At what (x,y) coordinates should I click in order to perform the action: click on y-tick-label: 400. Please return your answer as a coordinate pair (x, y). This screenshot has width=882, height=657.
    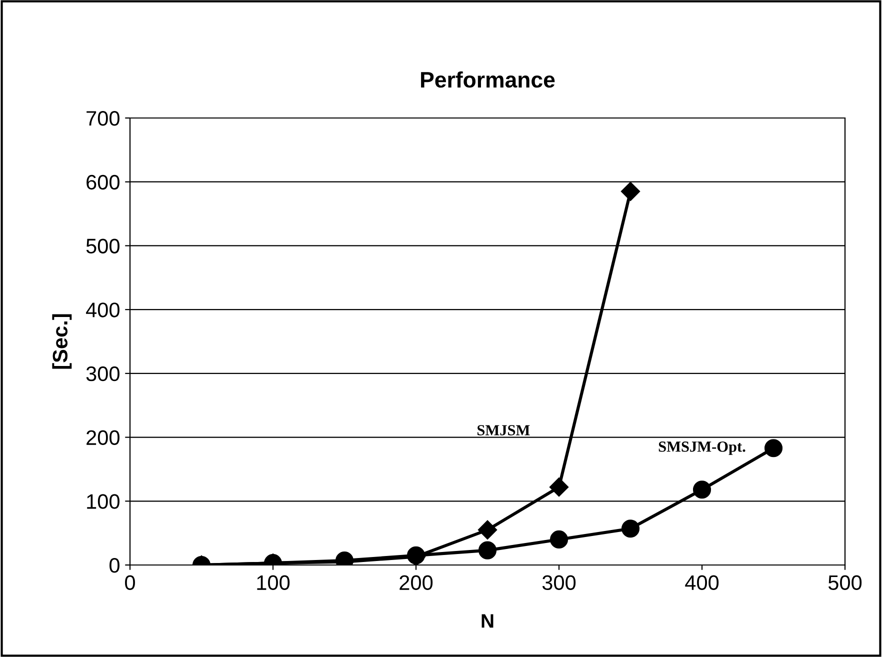
    Looking at the image, I should click on (103, 310).